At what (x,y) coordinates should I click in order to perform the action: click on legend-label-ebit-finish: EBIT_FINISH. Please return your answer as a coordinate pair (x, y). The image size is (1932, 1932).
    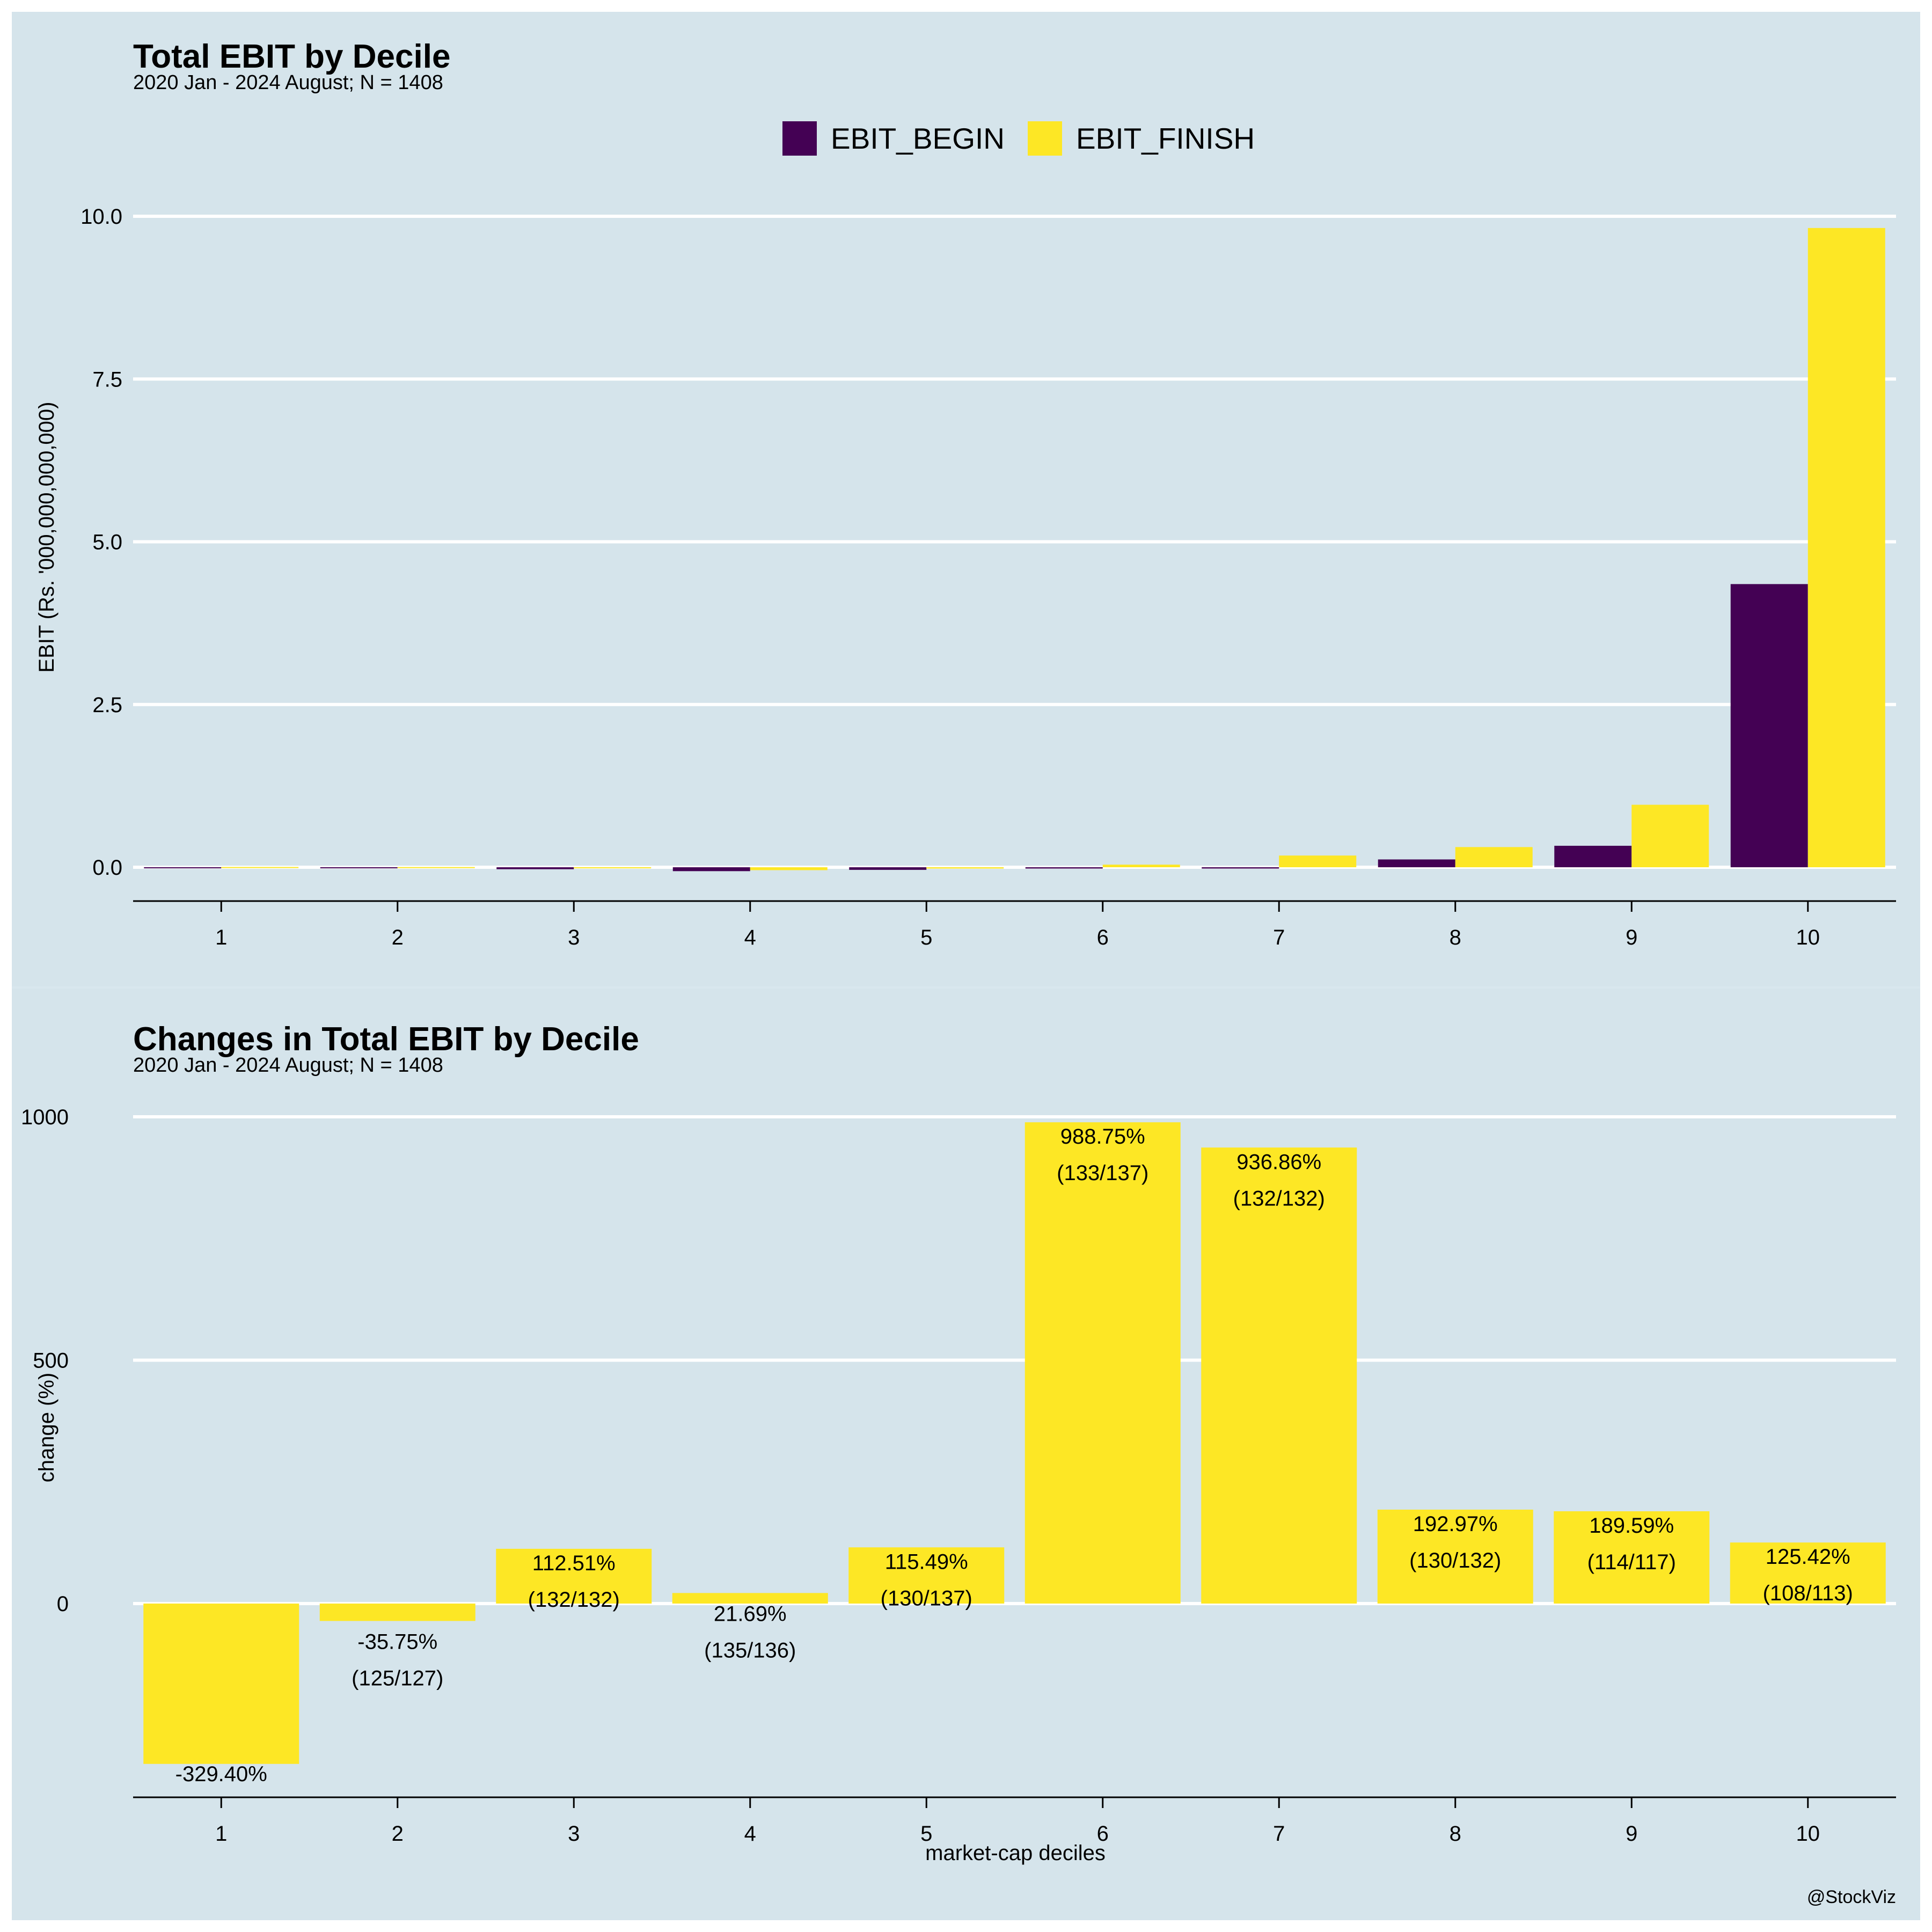
    Looking at the image, I should click on (1165, 138).